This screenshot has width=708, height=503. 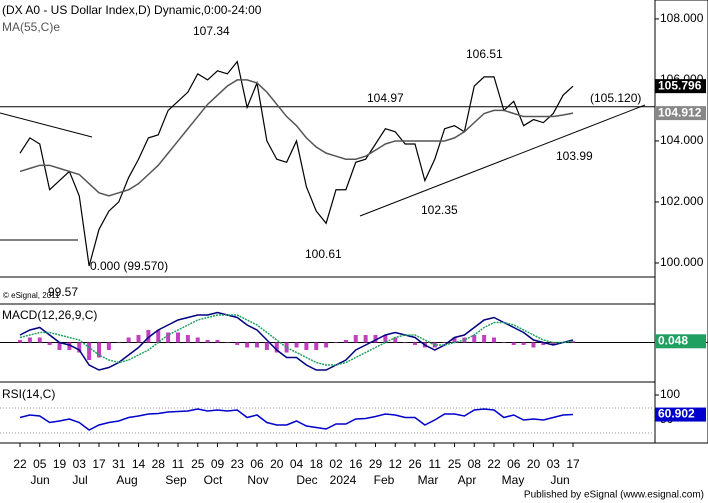 What do you see at coordinates (31, 27) in the screenshot?
I see `legend-entry: MA(55,C)e` at bounding box center [31, 27].